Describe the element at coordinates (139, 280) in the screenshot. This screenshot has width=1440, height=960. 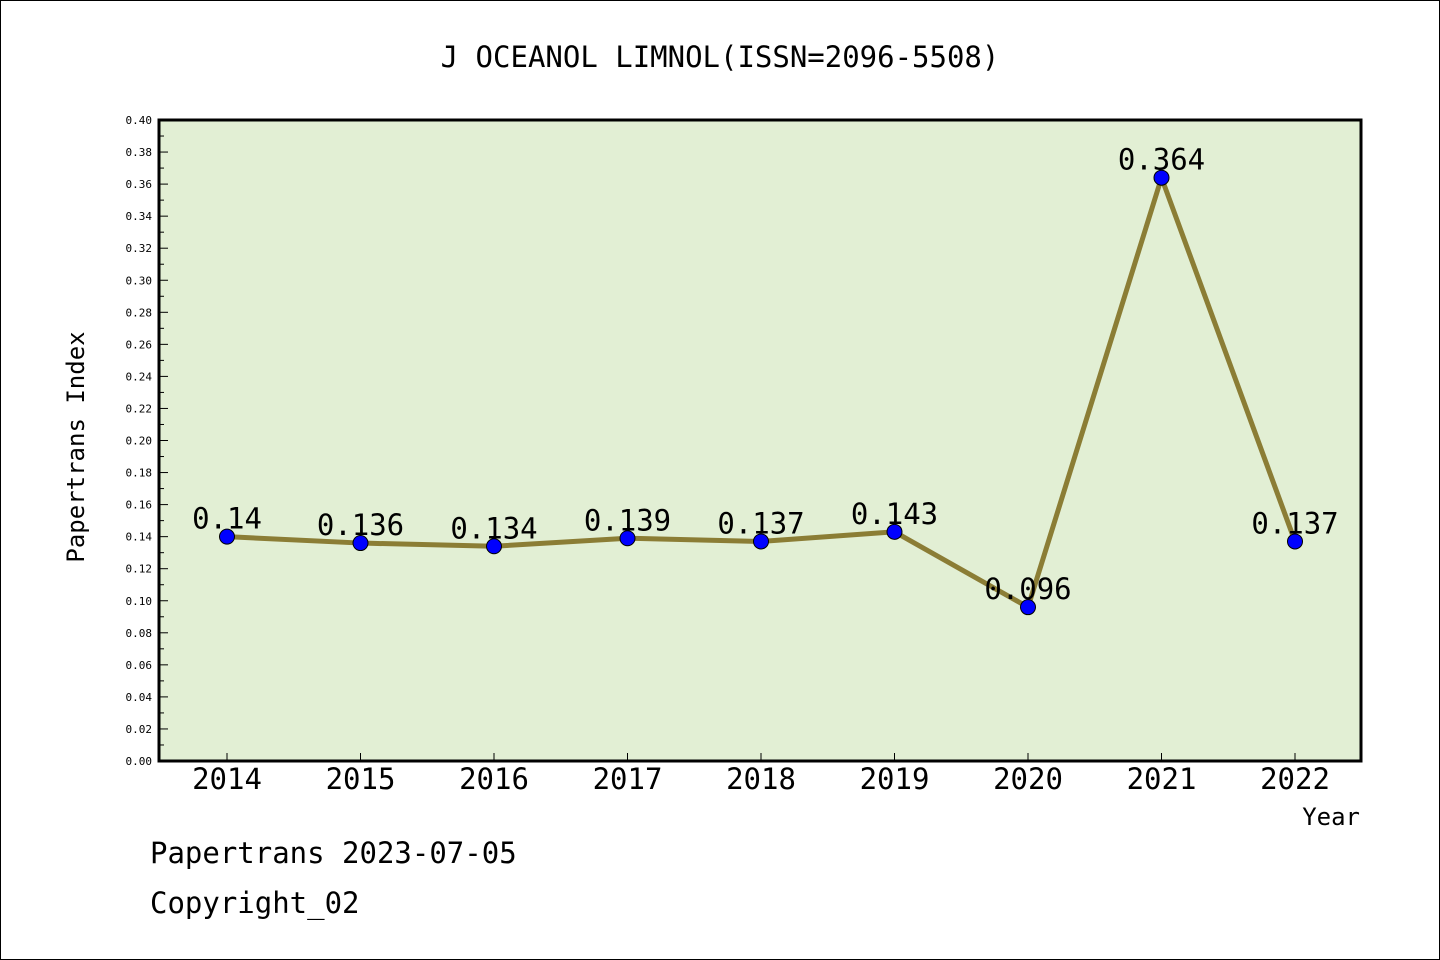
I see `y-tick-label: 0.30` at that location.